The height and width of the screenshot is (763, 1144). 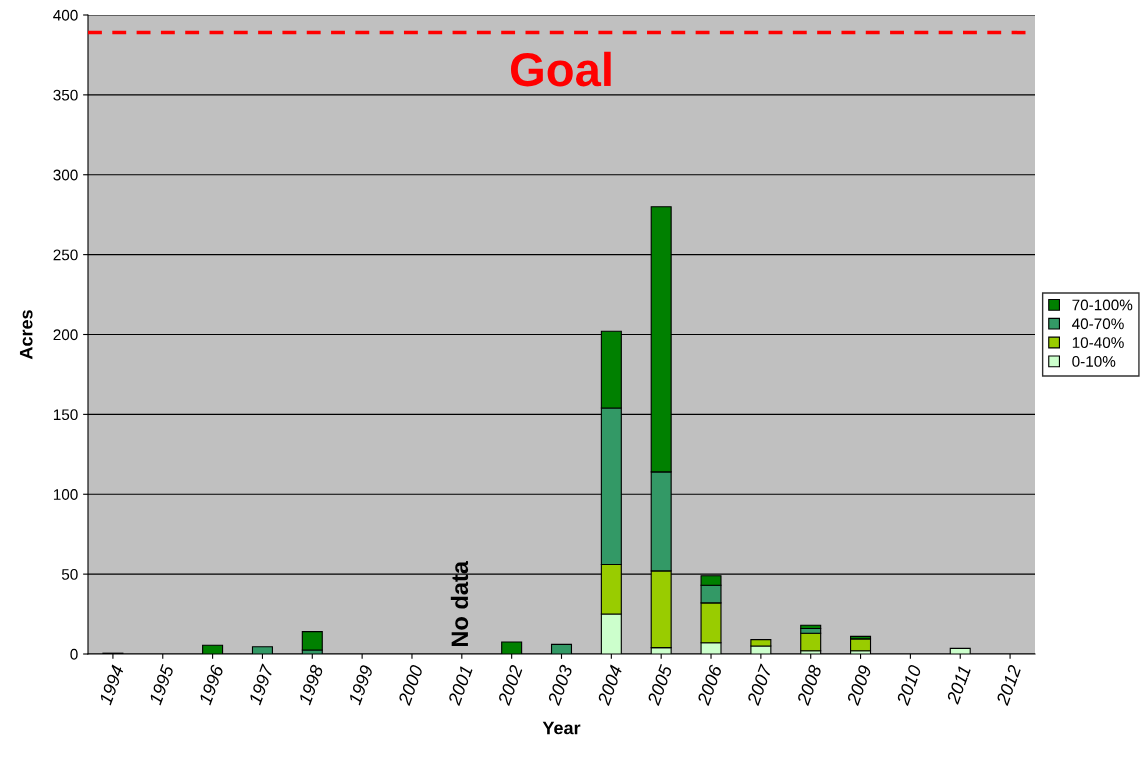 What do you see at coordinates (65, 335) in the screenshot?
I see `y-tick-label: 200` at bounding box center [65, 335].